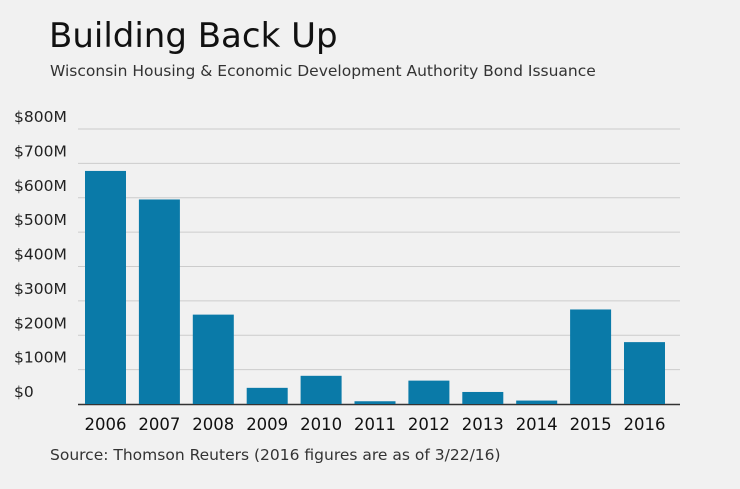 The image size is (740, 489). Describe the element at coordinates (375, 402) in the screenshot. I see `bar-2011` at that location.